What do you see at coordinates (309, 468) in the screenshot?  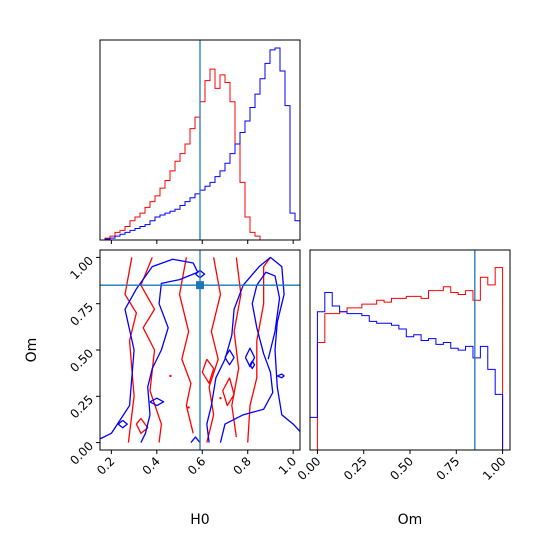 I see `om-x-tick-label: 0.00` at bounding box center [309, 468].